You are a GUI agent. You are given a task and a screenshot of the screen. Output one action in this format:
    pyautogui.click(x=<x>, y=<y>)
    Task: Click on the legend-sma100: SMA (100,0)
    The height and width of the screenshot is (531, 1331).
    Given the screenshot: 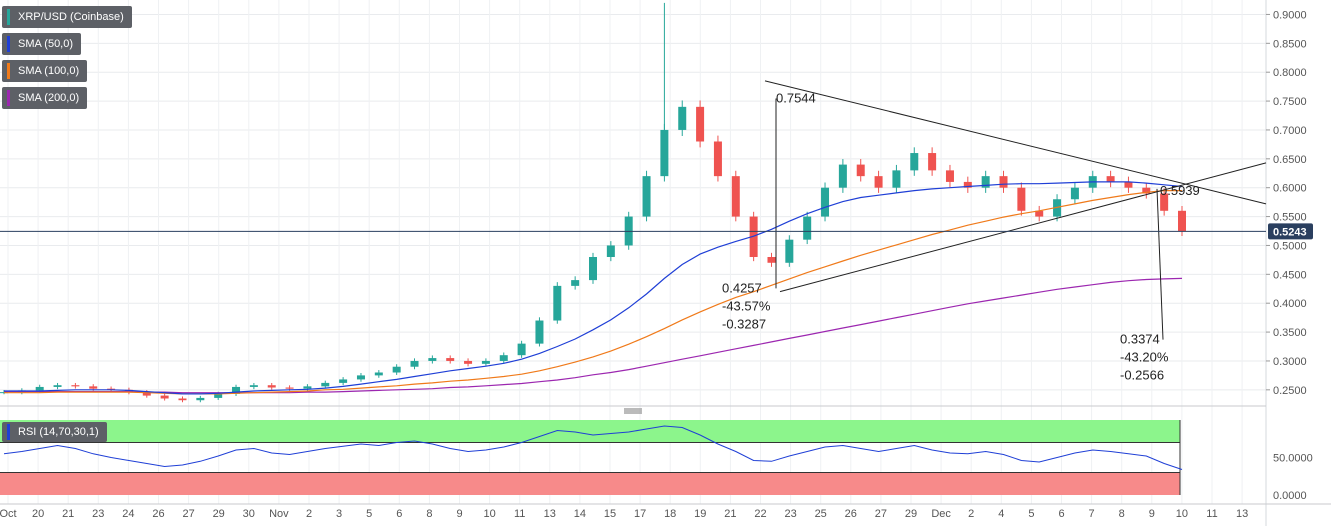 What is the action you would take?
    pyautogui.click(x=45, y=71)
    